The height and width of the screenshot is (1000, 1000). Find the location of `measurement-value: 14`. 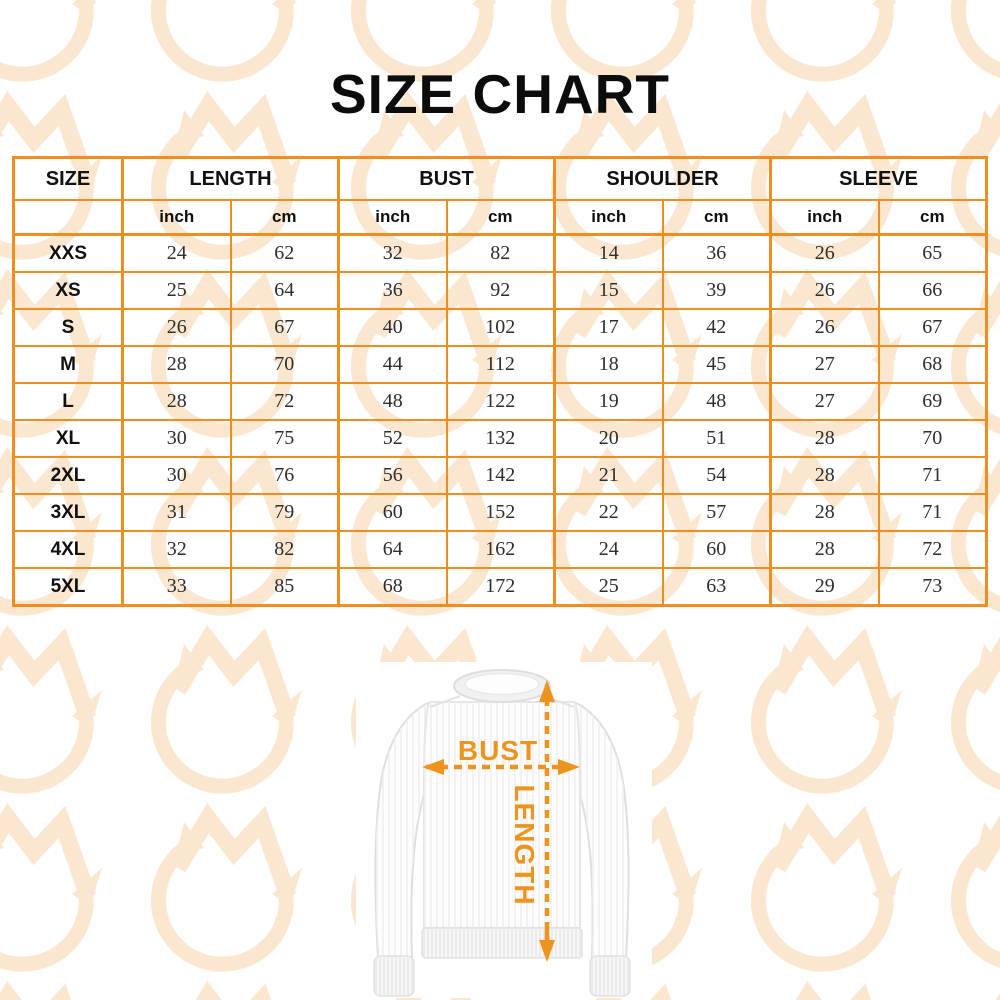

measurement-value: 14 is located at coordinates (608, 253).